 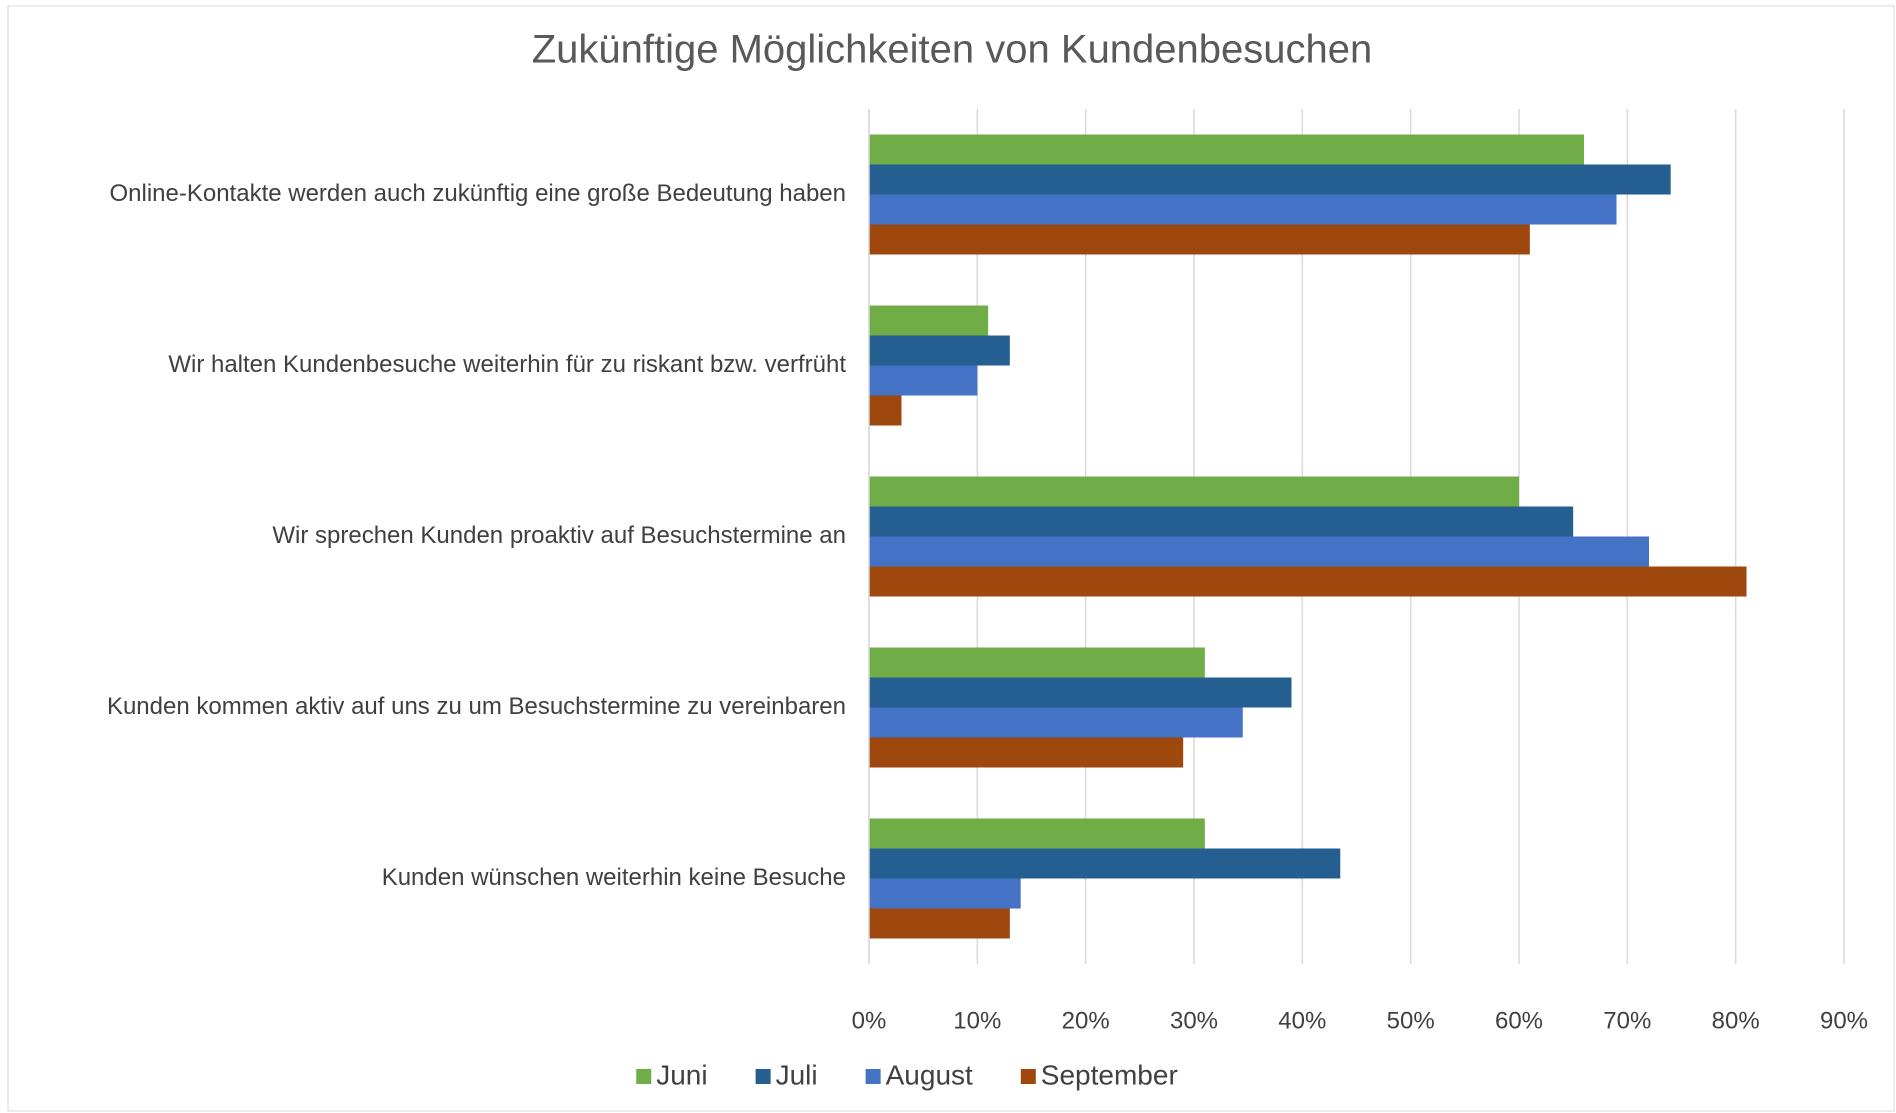 What do you see at coordinates (681, 1074) in the screenshot?
I see `legend-label: Juni` at bounding box center [681, 1074].